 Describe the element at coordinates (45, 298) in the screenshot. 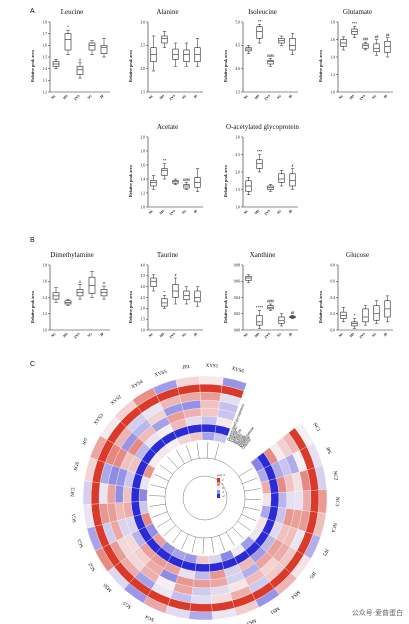

I see `y-tick-label: 1.4` at that location.